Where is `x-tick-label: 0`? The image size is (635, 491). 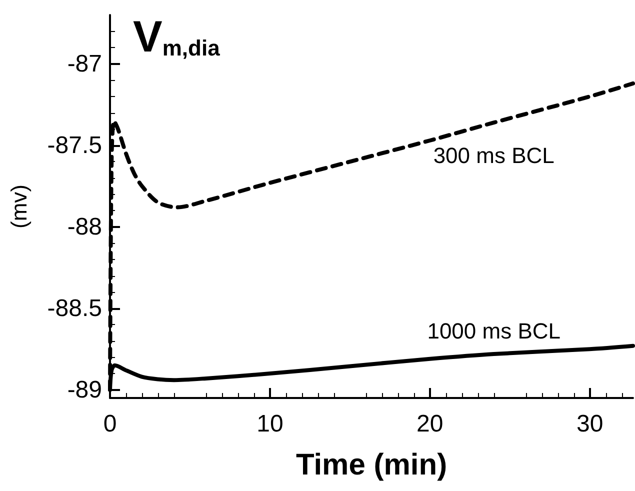 x-tick-label: 0 is located at coordinates (110, 424).